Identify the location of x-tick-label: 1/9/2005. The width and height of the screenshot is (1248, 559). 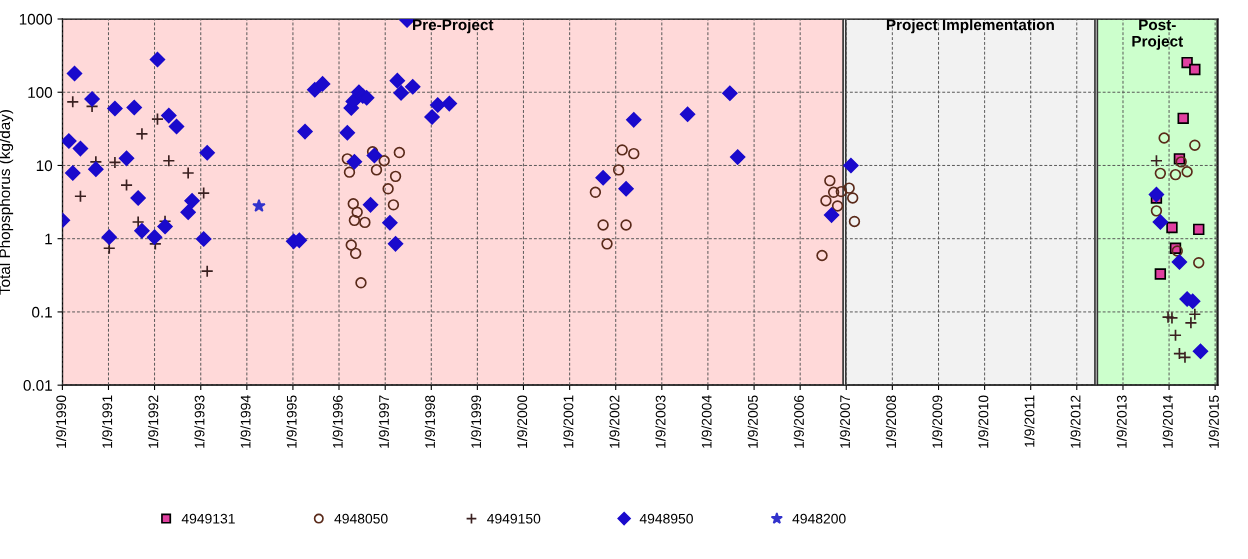
(752, 421).